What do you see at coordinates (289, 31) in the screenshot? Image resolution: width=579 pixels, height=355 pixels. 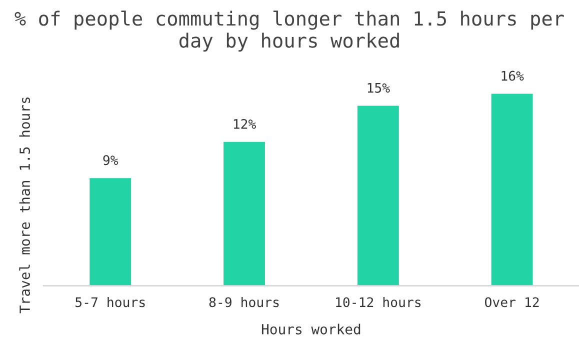 I see `chart-title: % of people commuting longer than 1.5 hours per day by hours worked` at bounding box center [289, 31].